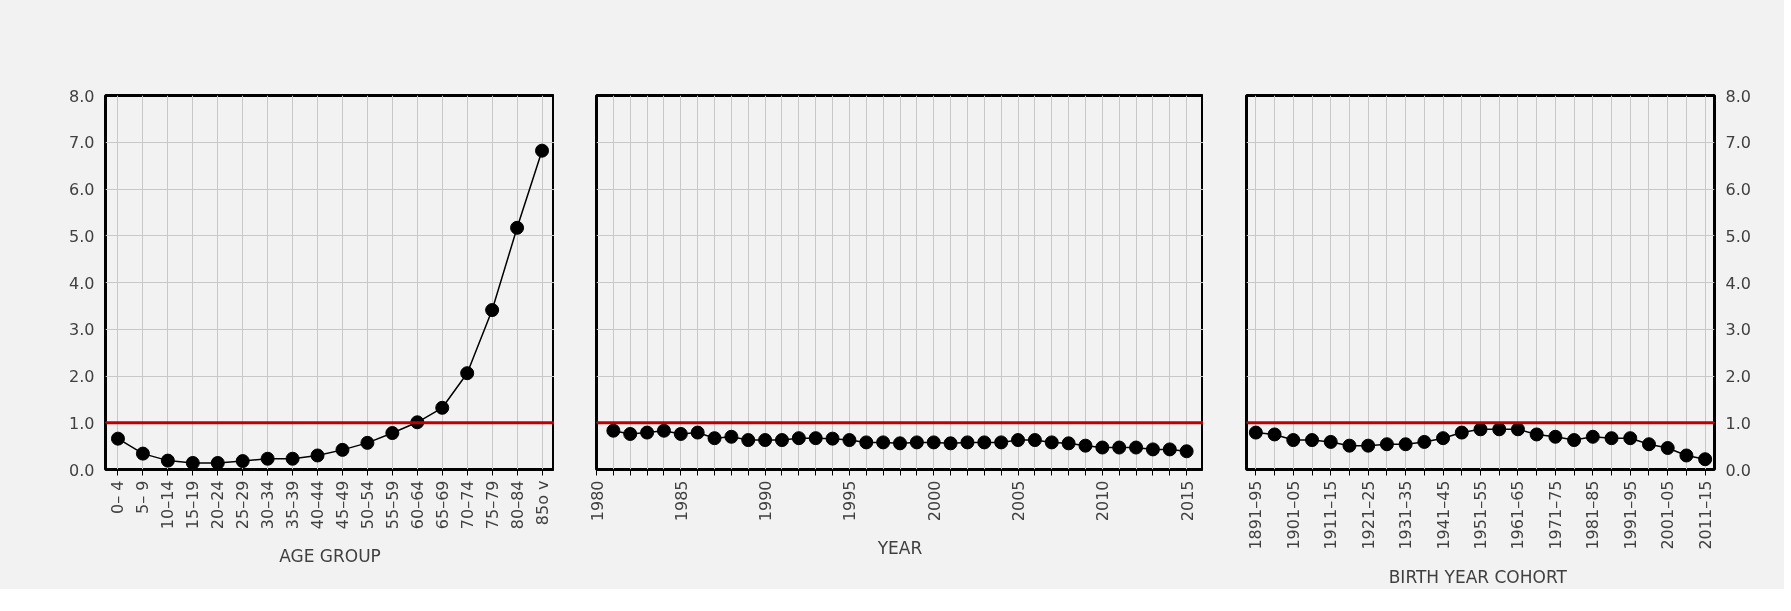 The width and height of the screenshot is (1791, 611). Describe the element at coordinates (542, 503) in the screenshot. I see `x-tick-label: 85o v` at that location.